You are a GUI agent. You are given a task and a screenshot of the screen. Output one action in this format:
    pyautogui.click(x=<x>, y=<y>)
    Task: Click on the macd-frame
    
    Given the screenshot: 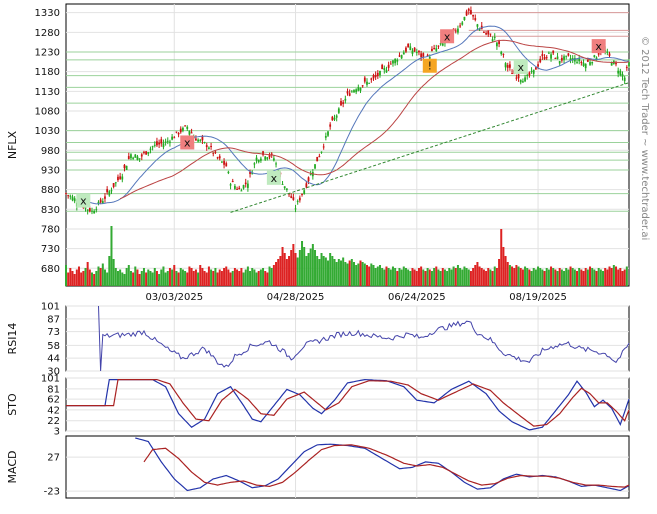 What is the action you would take?
    pyautogui.click(x=347, y=467)
    